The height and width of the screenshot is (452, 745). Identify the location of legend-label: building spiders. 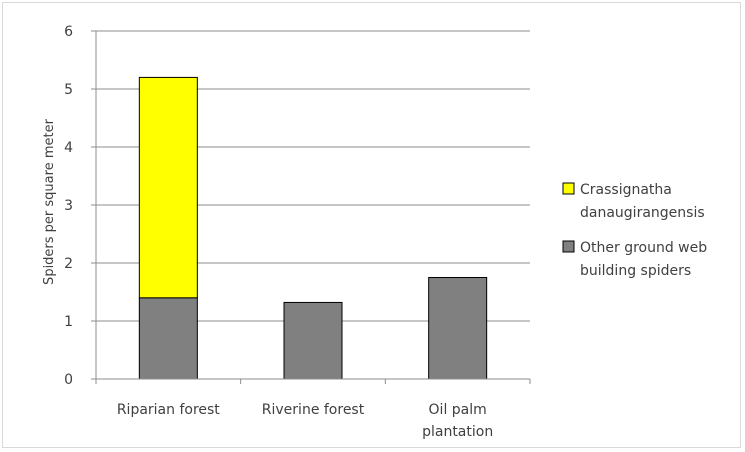
(635, 271).